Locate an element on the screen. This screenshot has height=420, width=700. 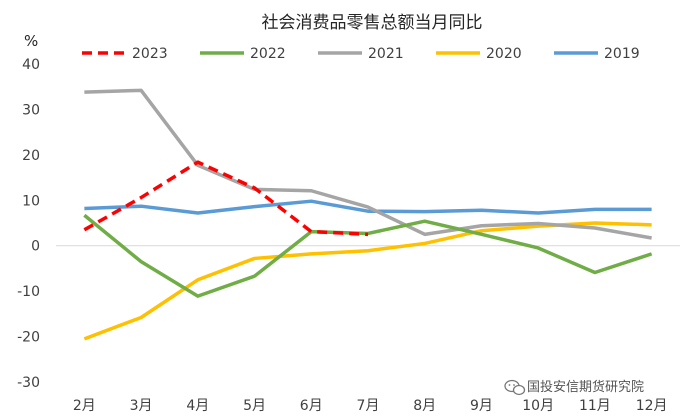
x-tick-label: 9月 is located at coordinates (481, 406).